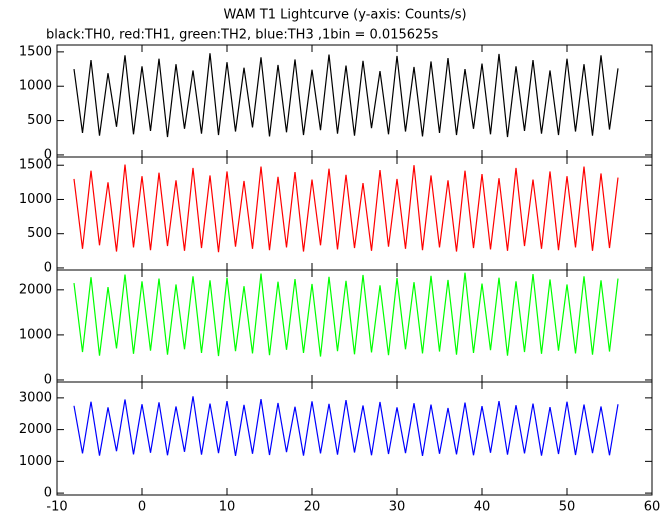 The width and height of the screenshot is (672, 515). I want to click on x-tick-label: 40, so click(482, 507).